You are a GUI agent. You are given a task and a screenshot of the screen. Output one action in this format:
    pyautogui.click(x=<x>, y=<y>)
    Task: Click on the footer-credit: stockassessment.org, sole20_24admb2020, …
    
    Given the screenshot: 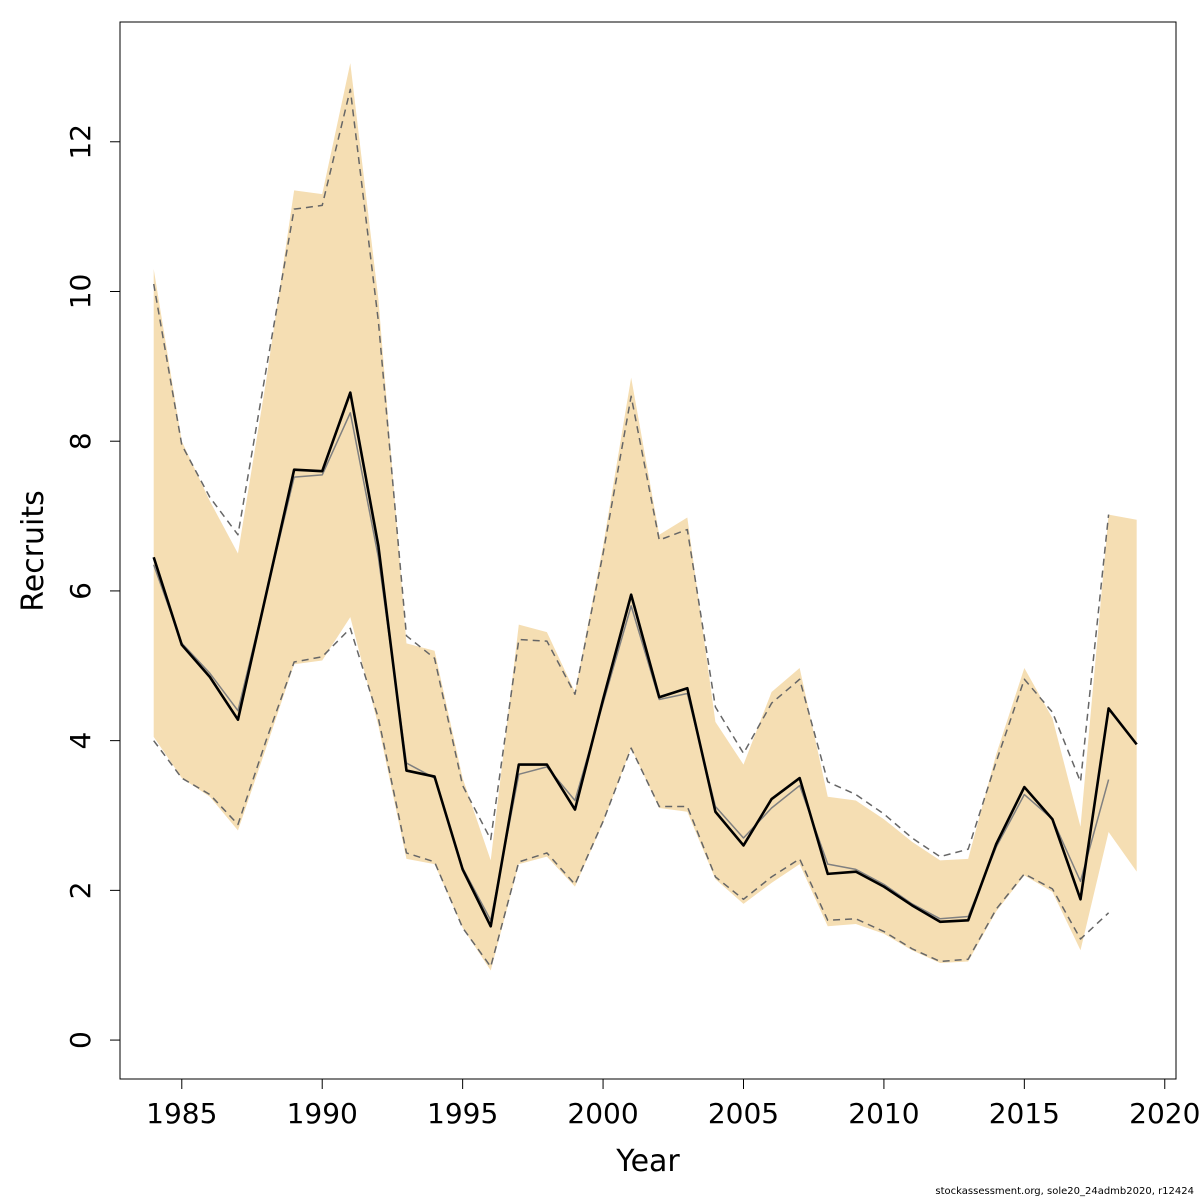 What is the action you would take?
    pyautogui.click(x=1064, y=1191)
    